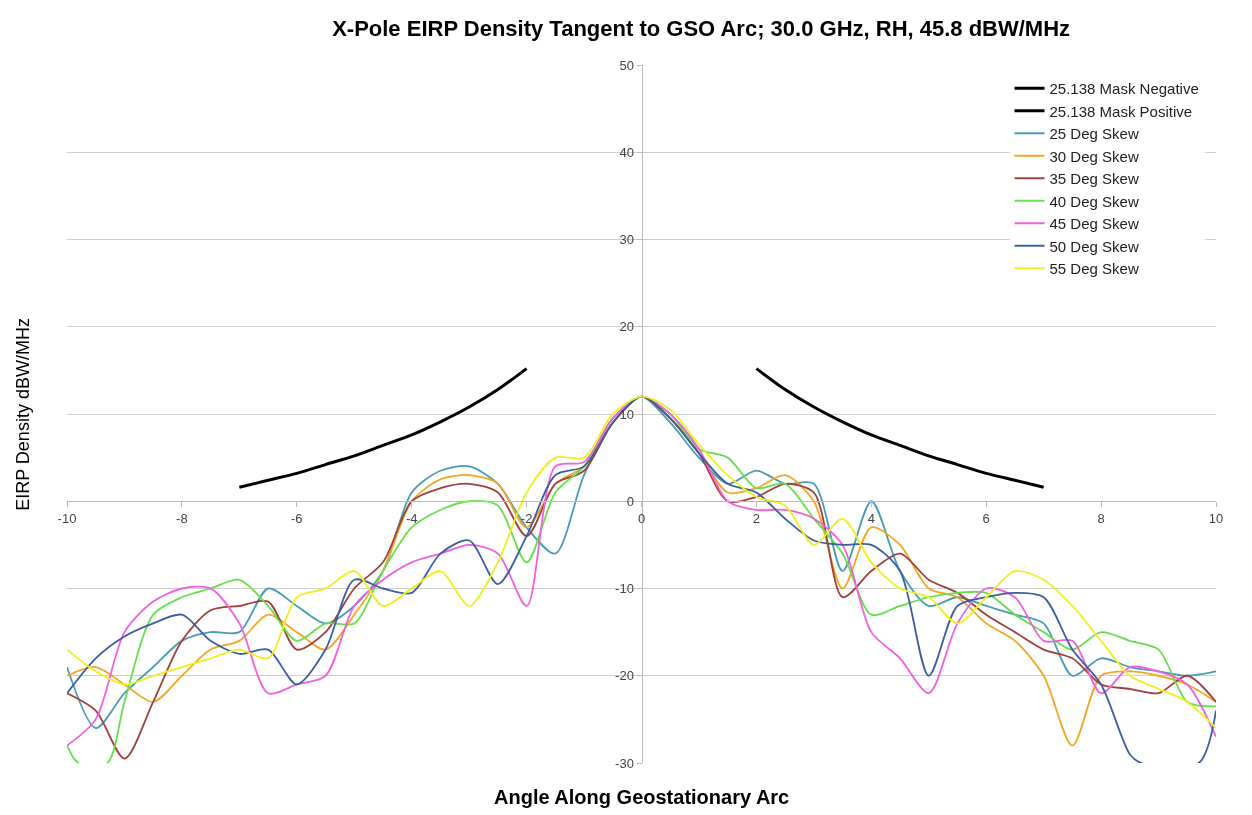 The image size is (1252, 815). I want to click on x-tick-label: 0, so click(641, 518).